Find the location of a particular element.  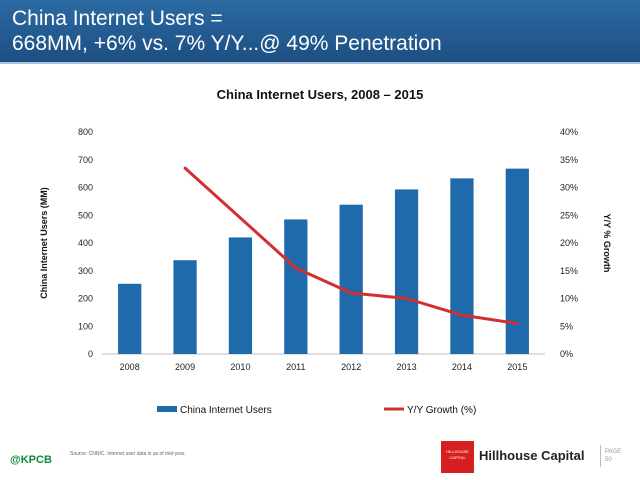

y2-tick-label: 30% is located at coordinates (569, 188).